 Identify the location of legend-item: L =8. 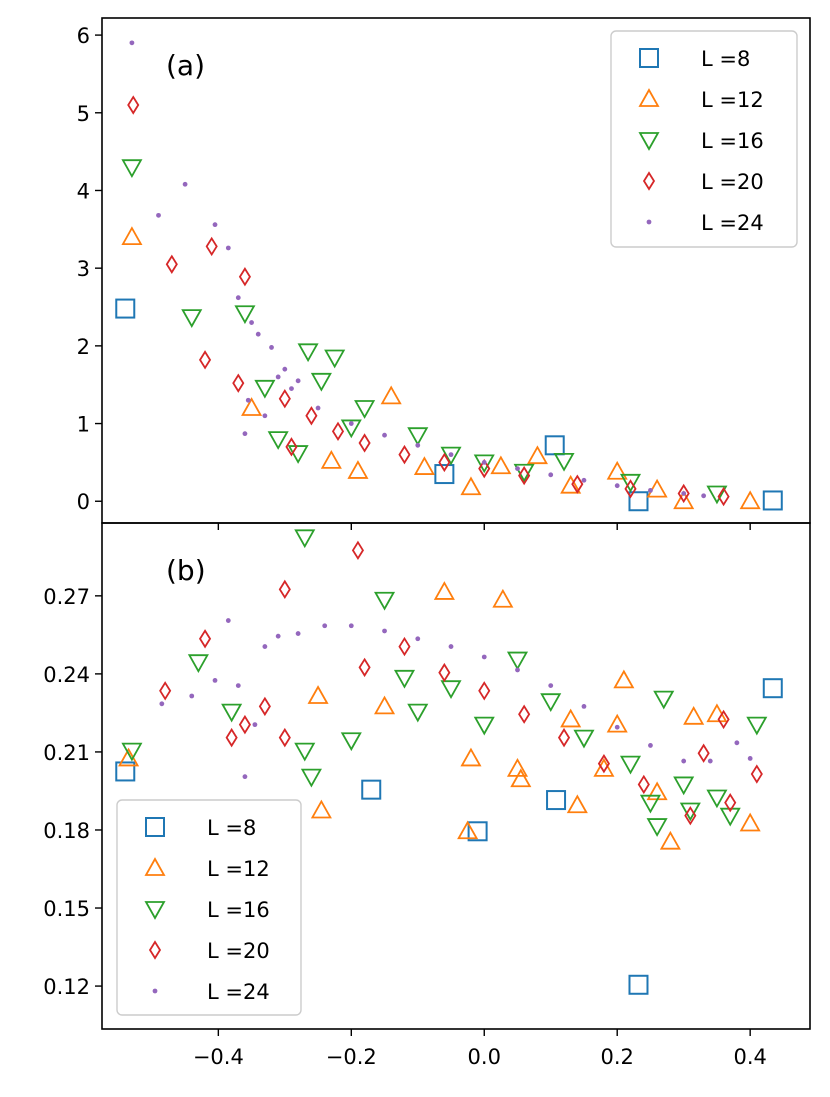
(200, 828).